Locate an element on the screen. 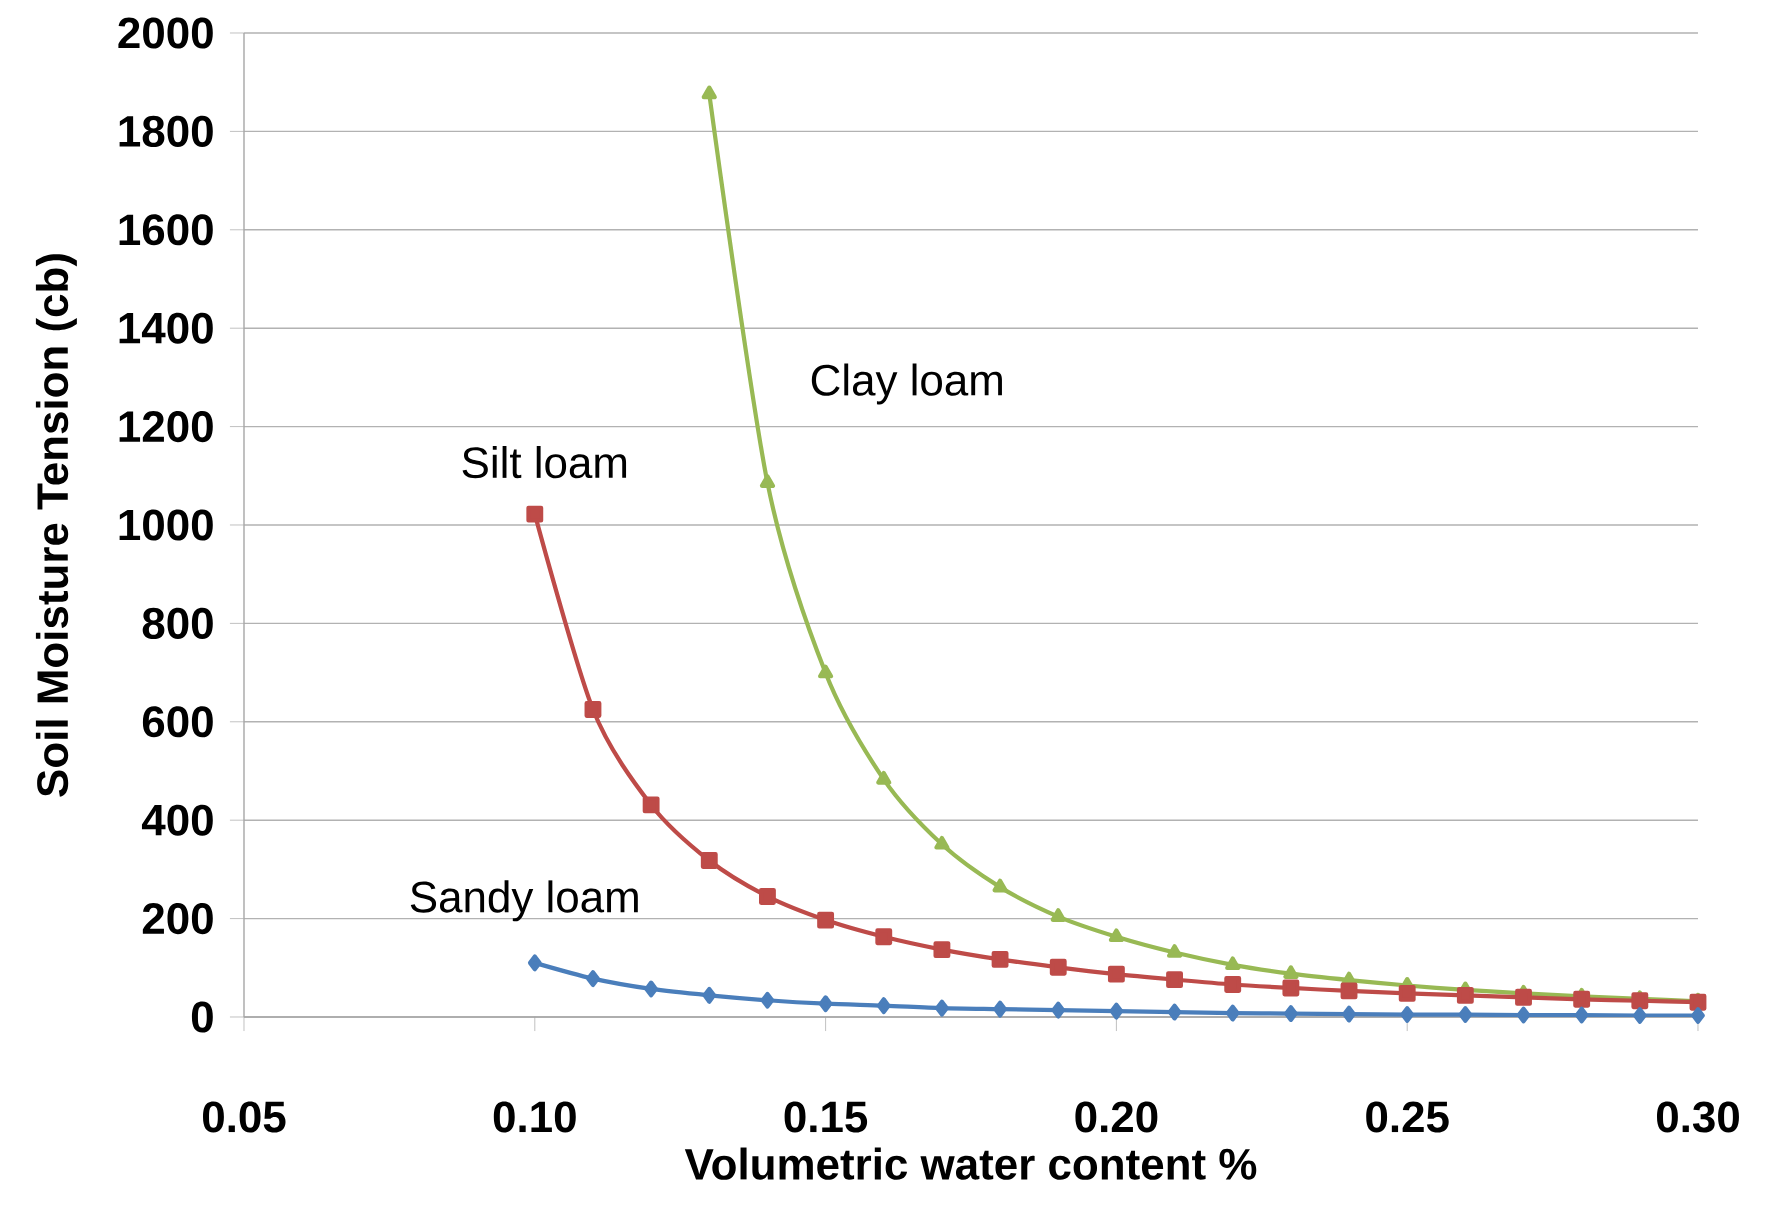 The image size is (1768, 1212). series-label: Clay loam is located at coordinates (906, 384).